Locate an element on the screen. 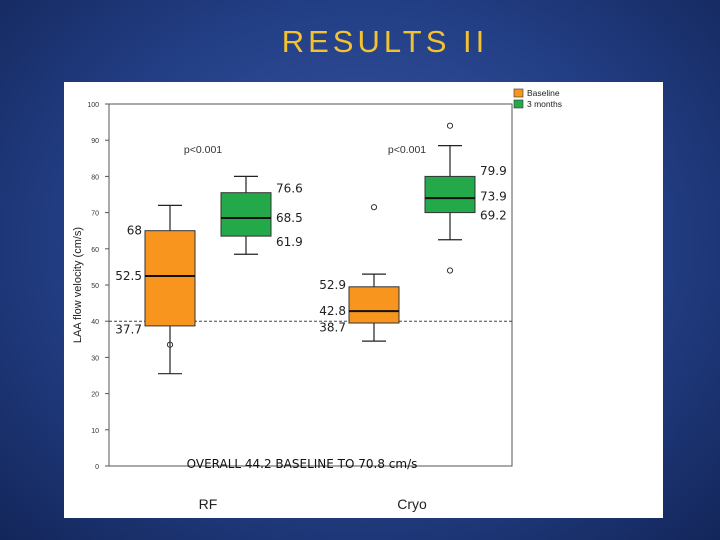  value-label: 79.9 is located at coordinates (493, 171).